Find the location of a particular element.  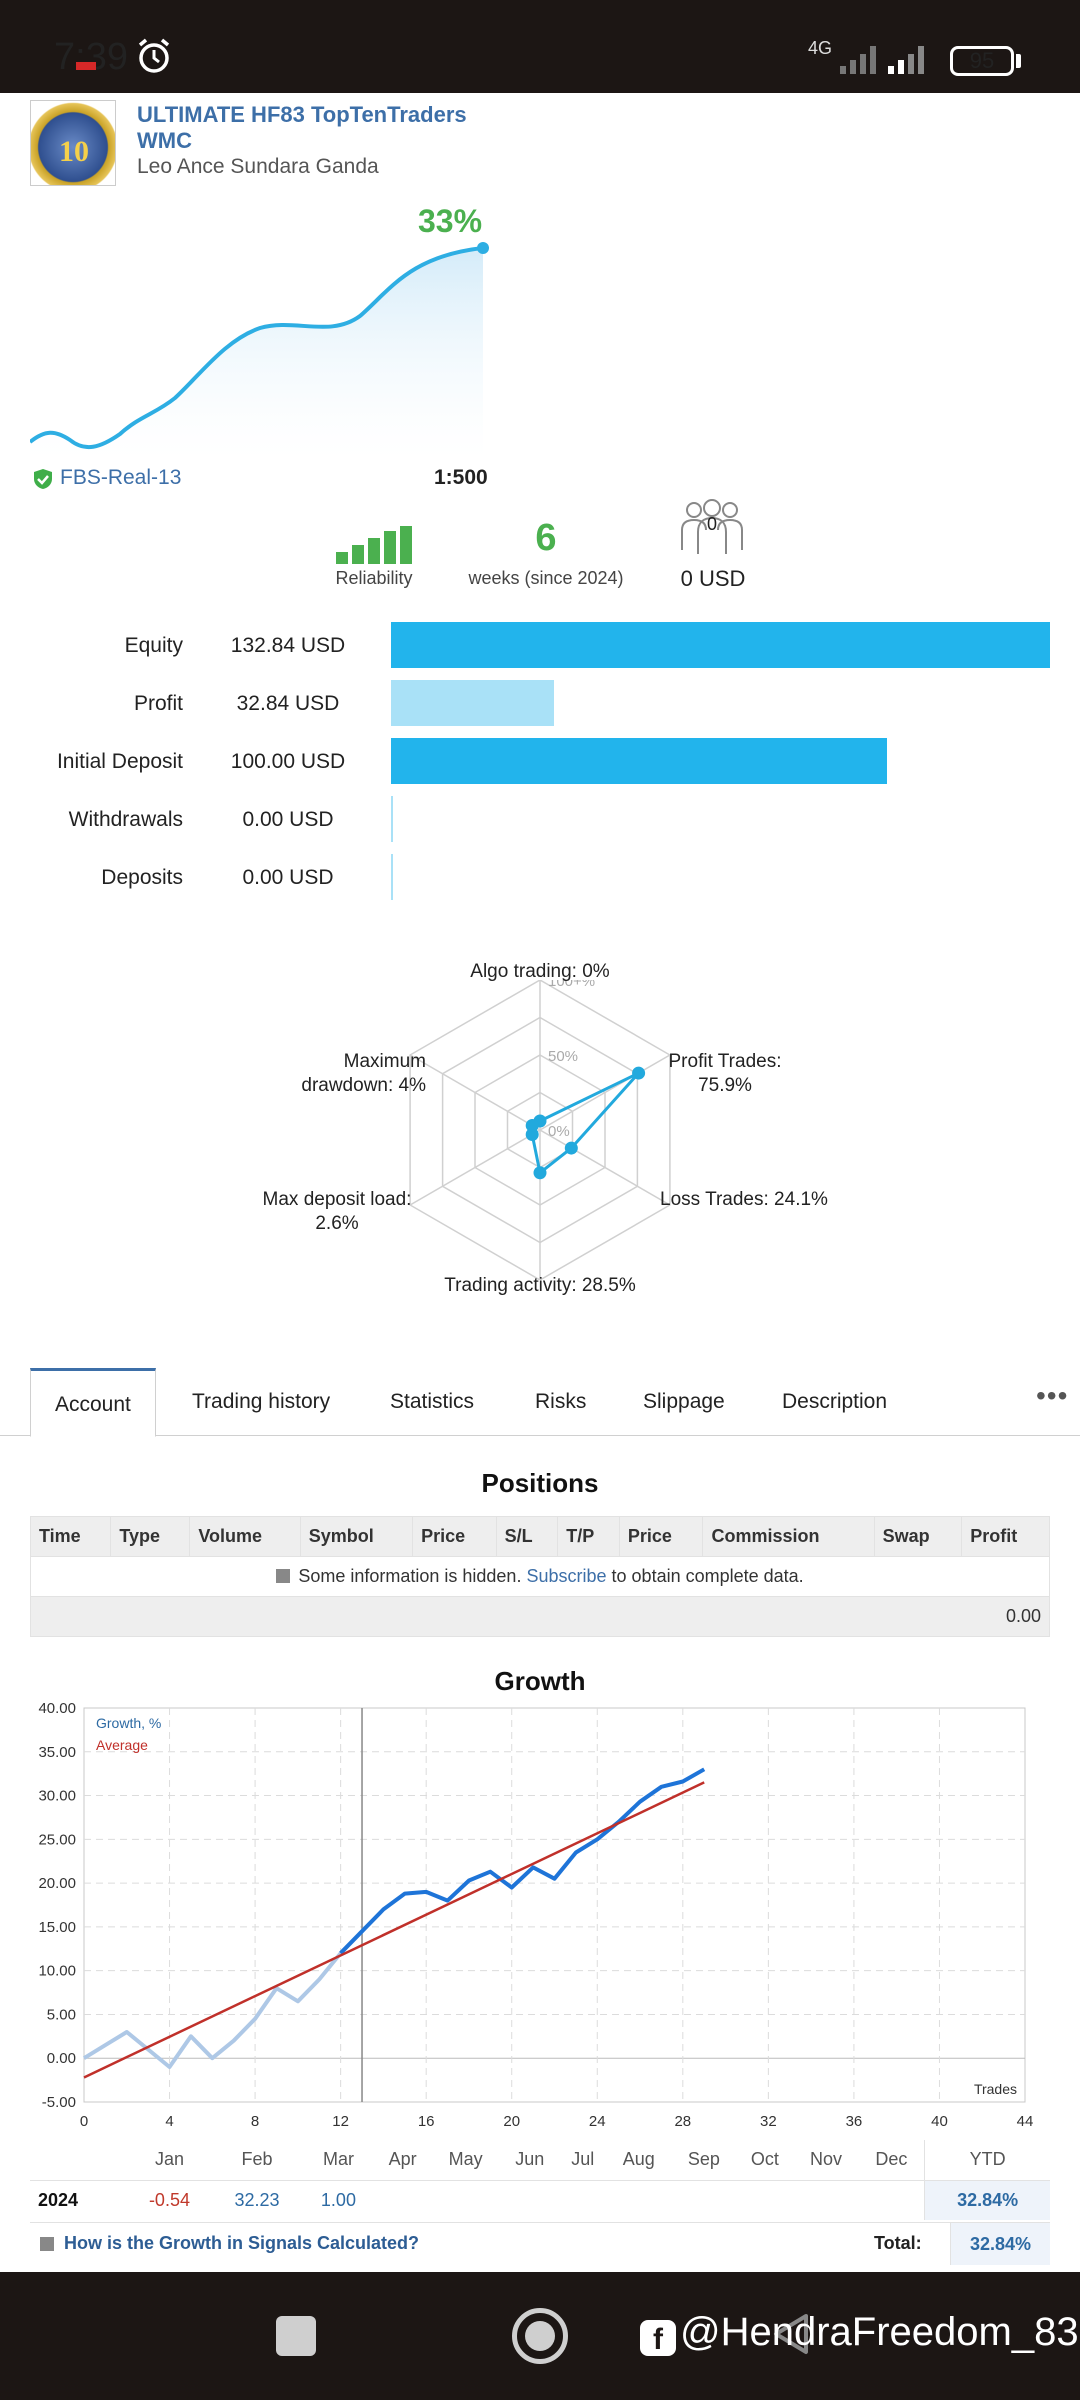

y-tick-label: 0.00 is located at coordinates (61, 2058).